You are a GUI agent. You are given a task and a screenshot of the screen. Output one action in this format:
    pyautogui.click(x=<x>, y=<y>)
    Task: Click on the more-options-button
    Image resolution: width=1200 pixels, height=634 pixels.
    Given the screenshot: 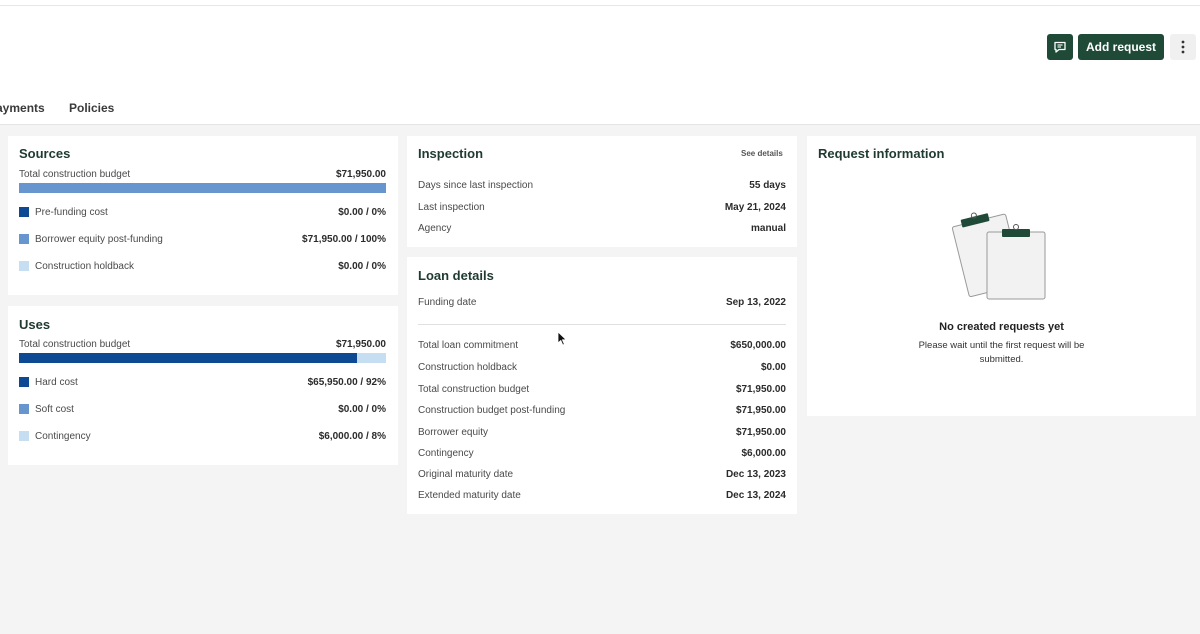 What is the action you would take?
    pyautogui.click(x=1183, y=47)
    